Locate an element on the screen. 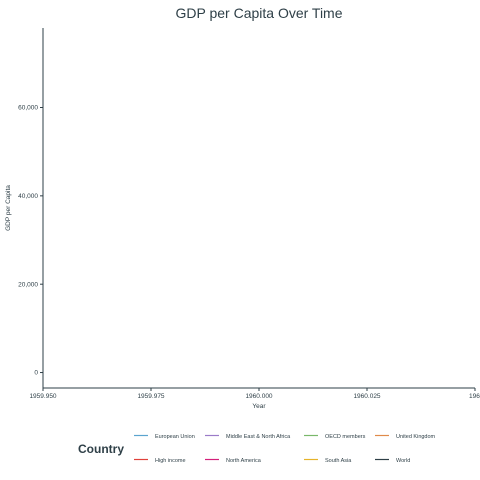  legend-item: World is located at coordinates (392, 461).